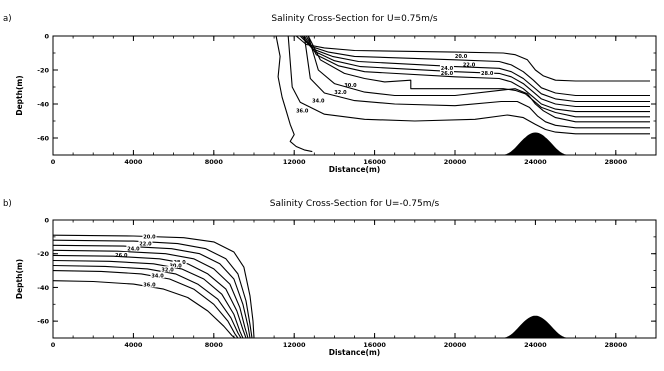 The height and width of the screenshot is (371, 664). Describe the element at coordinates (354, 169) in the screenshot. I see `panel-a-xlabel: Distance(m)` at that location.